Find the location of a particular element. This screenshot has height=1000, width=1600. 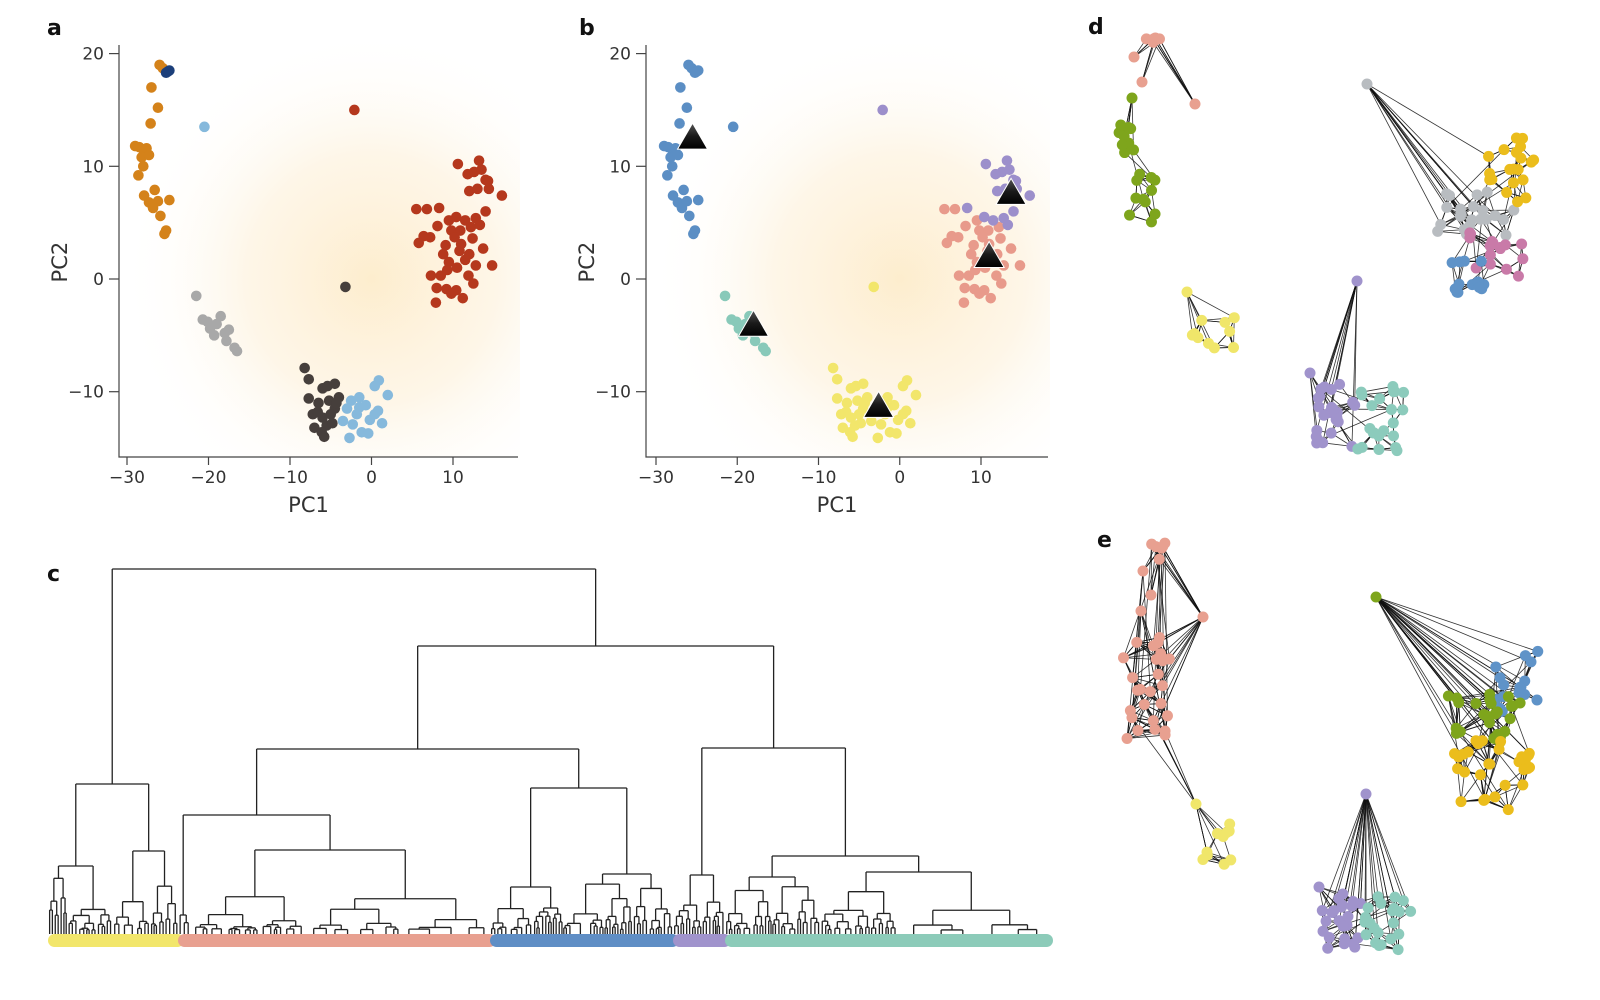

x-axis-label: PC1 is located at coordinates (308, 505).